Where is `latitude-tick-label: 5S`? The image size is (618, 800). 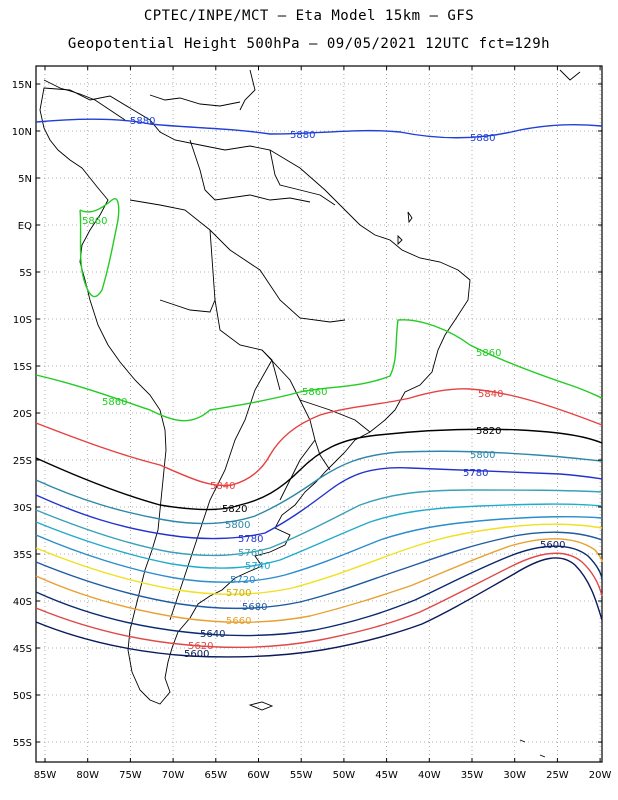 latitude-tick-label: 5S is located at coordinates (25, 273).